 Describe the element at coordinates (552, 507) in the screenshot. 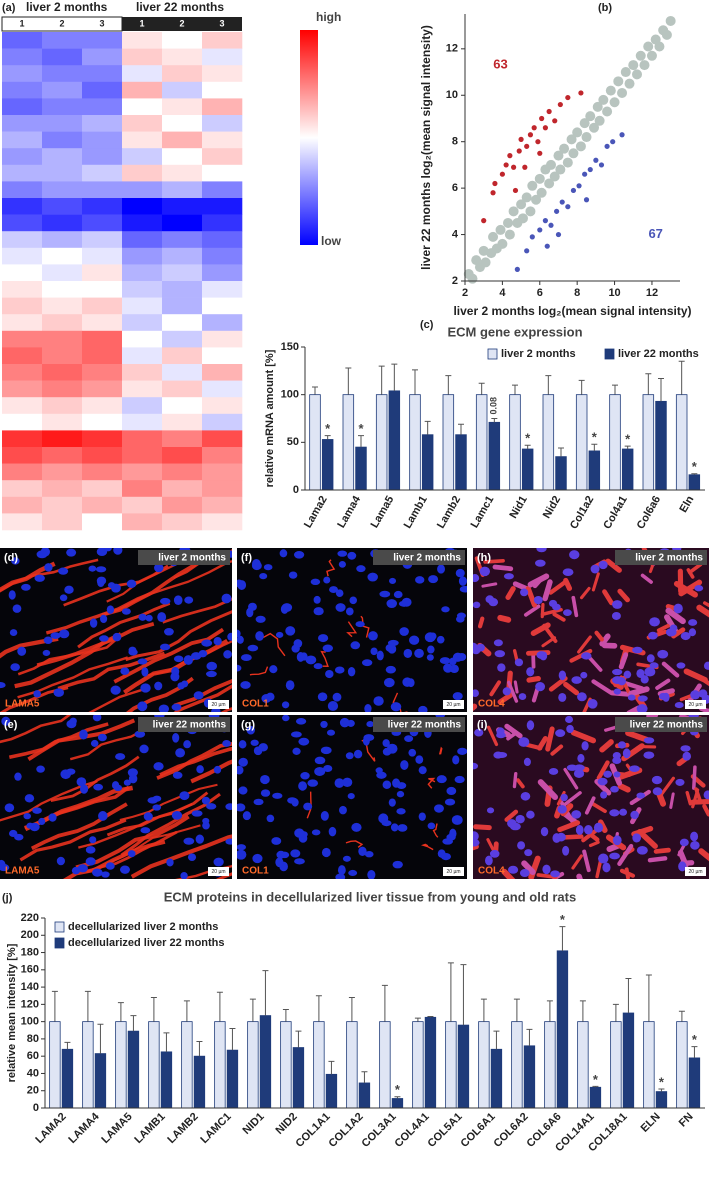

I see `x-tick-label: Nid2` at that location.